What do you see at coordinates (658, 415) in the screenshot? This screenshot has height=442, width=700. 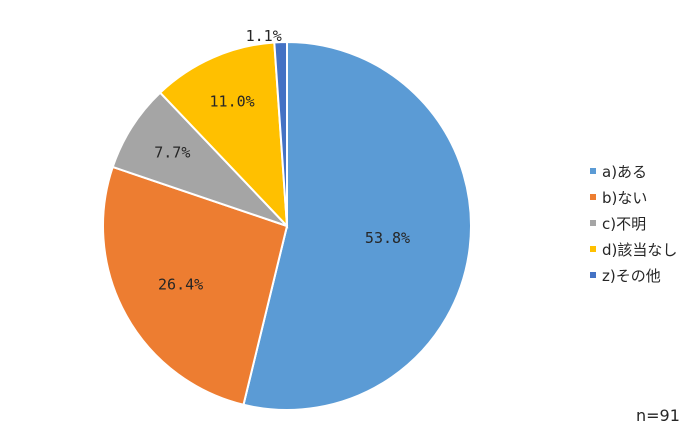 I see `sample-size-note: n=91` at bounding box center [658, 415].